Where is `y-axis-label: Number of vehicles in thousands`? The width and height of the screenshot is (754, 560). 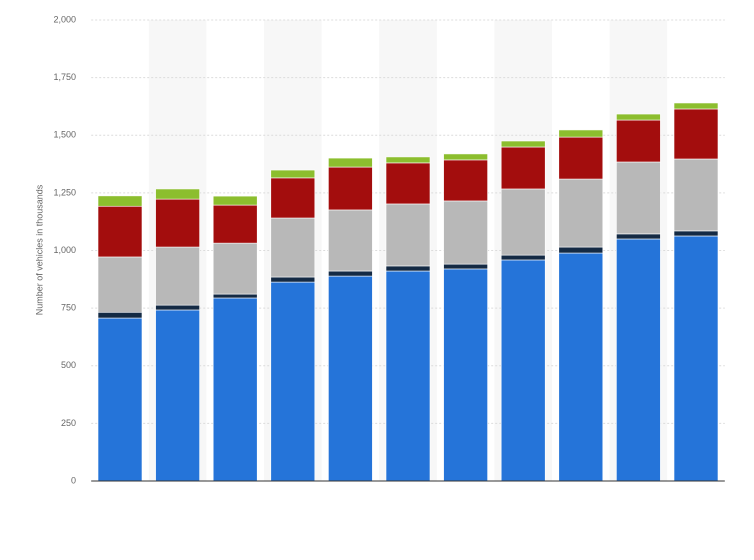
y-axis-label: Number of vehicles in thousands is located at coordinates (39, 249).